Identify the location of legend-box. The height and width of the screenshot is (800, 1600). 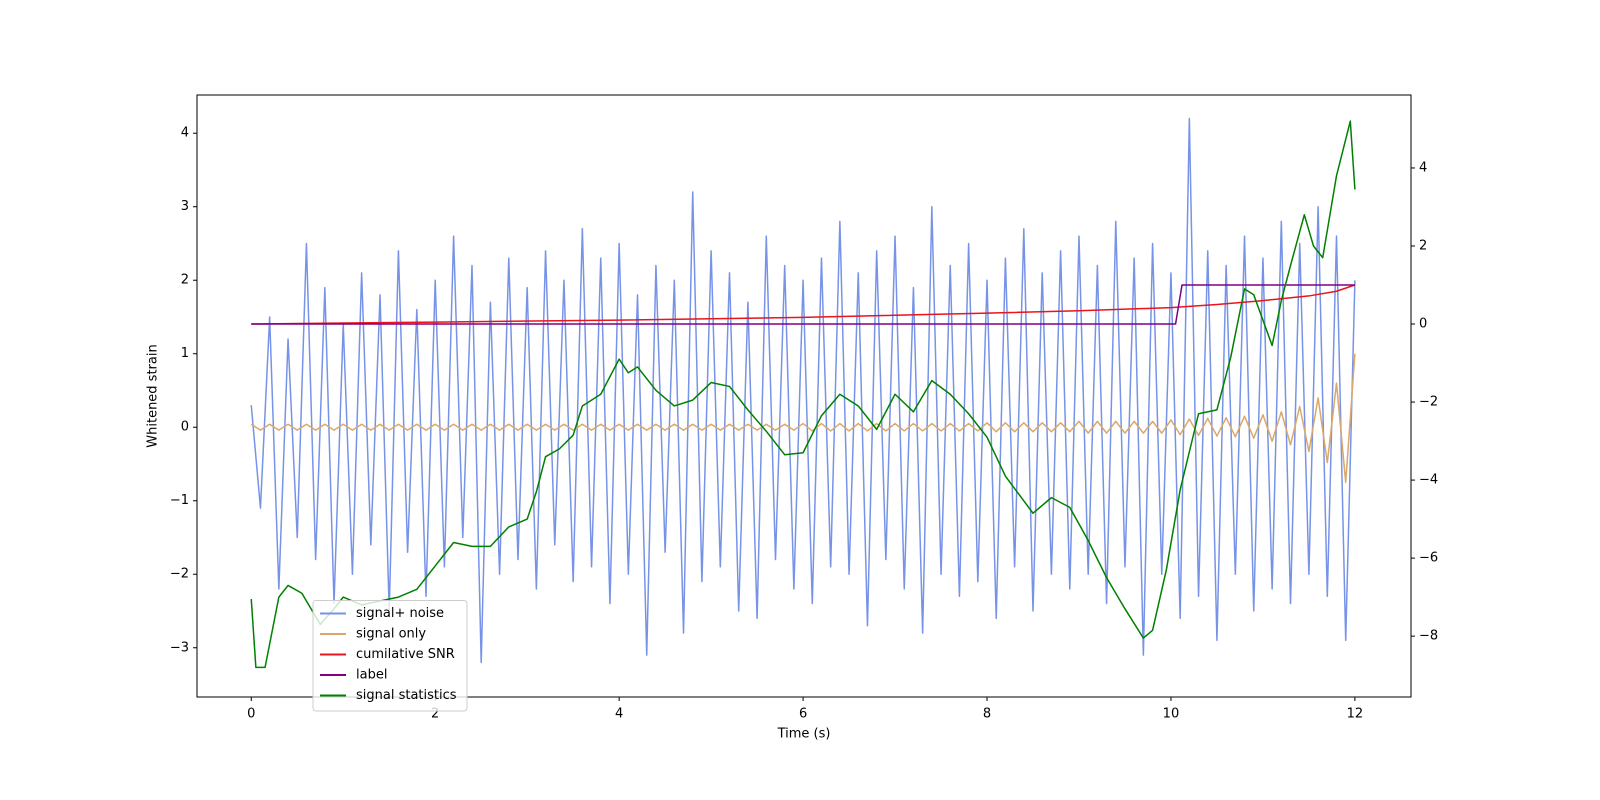
(390, 656).